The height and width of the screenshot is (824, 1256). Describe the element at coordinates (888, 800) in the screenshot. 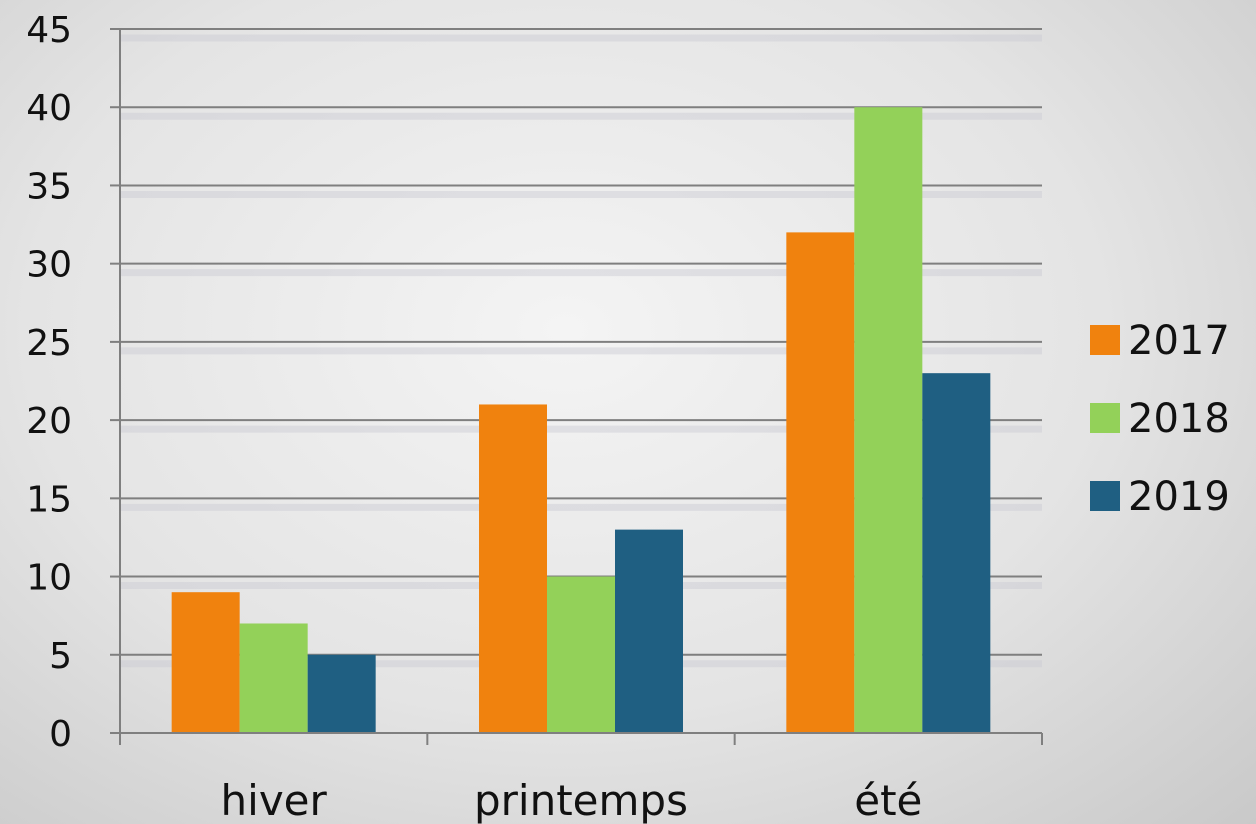

I see `x-category-label: été` at that location.